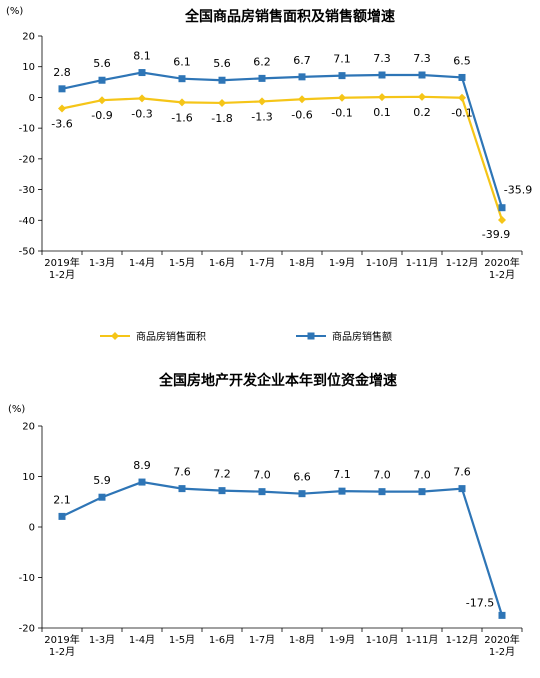 The height and width of the screenshot is (678, 540). Describe the element at coordinates (27, 159) in the screenshot. I see `y-tick-label: -20` at that location.